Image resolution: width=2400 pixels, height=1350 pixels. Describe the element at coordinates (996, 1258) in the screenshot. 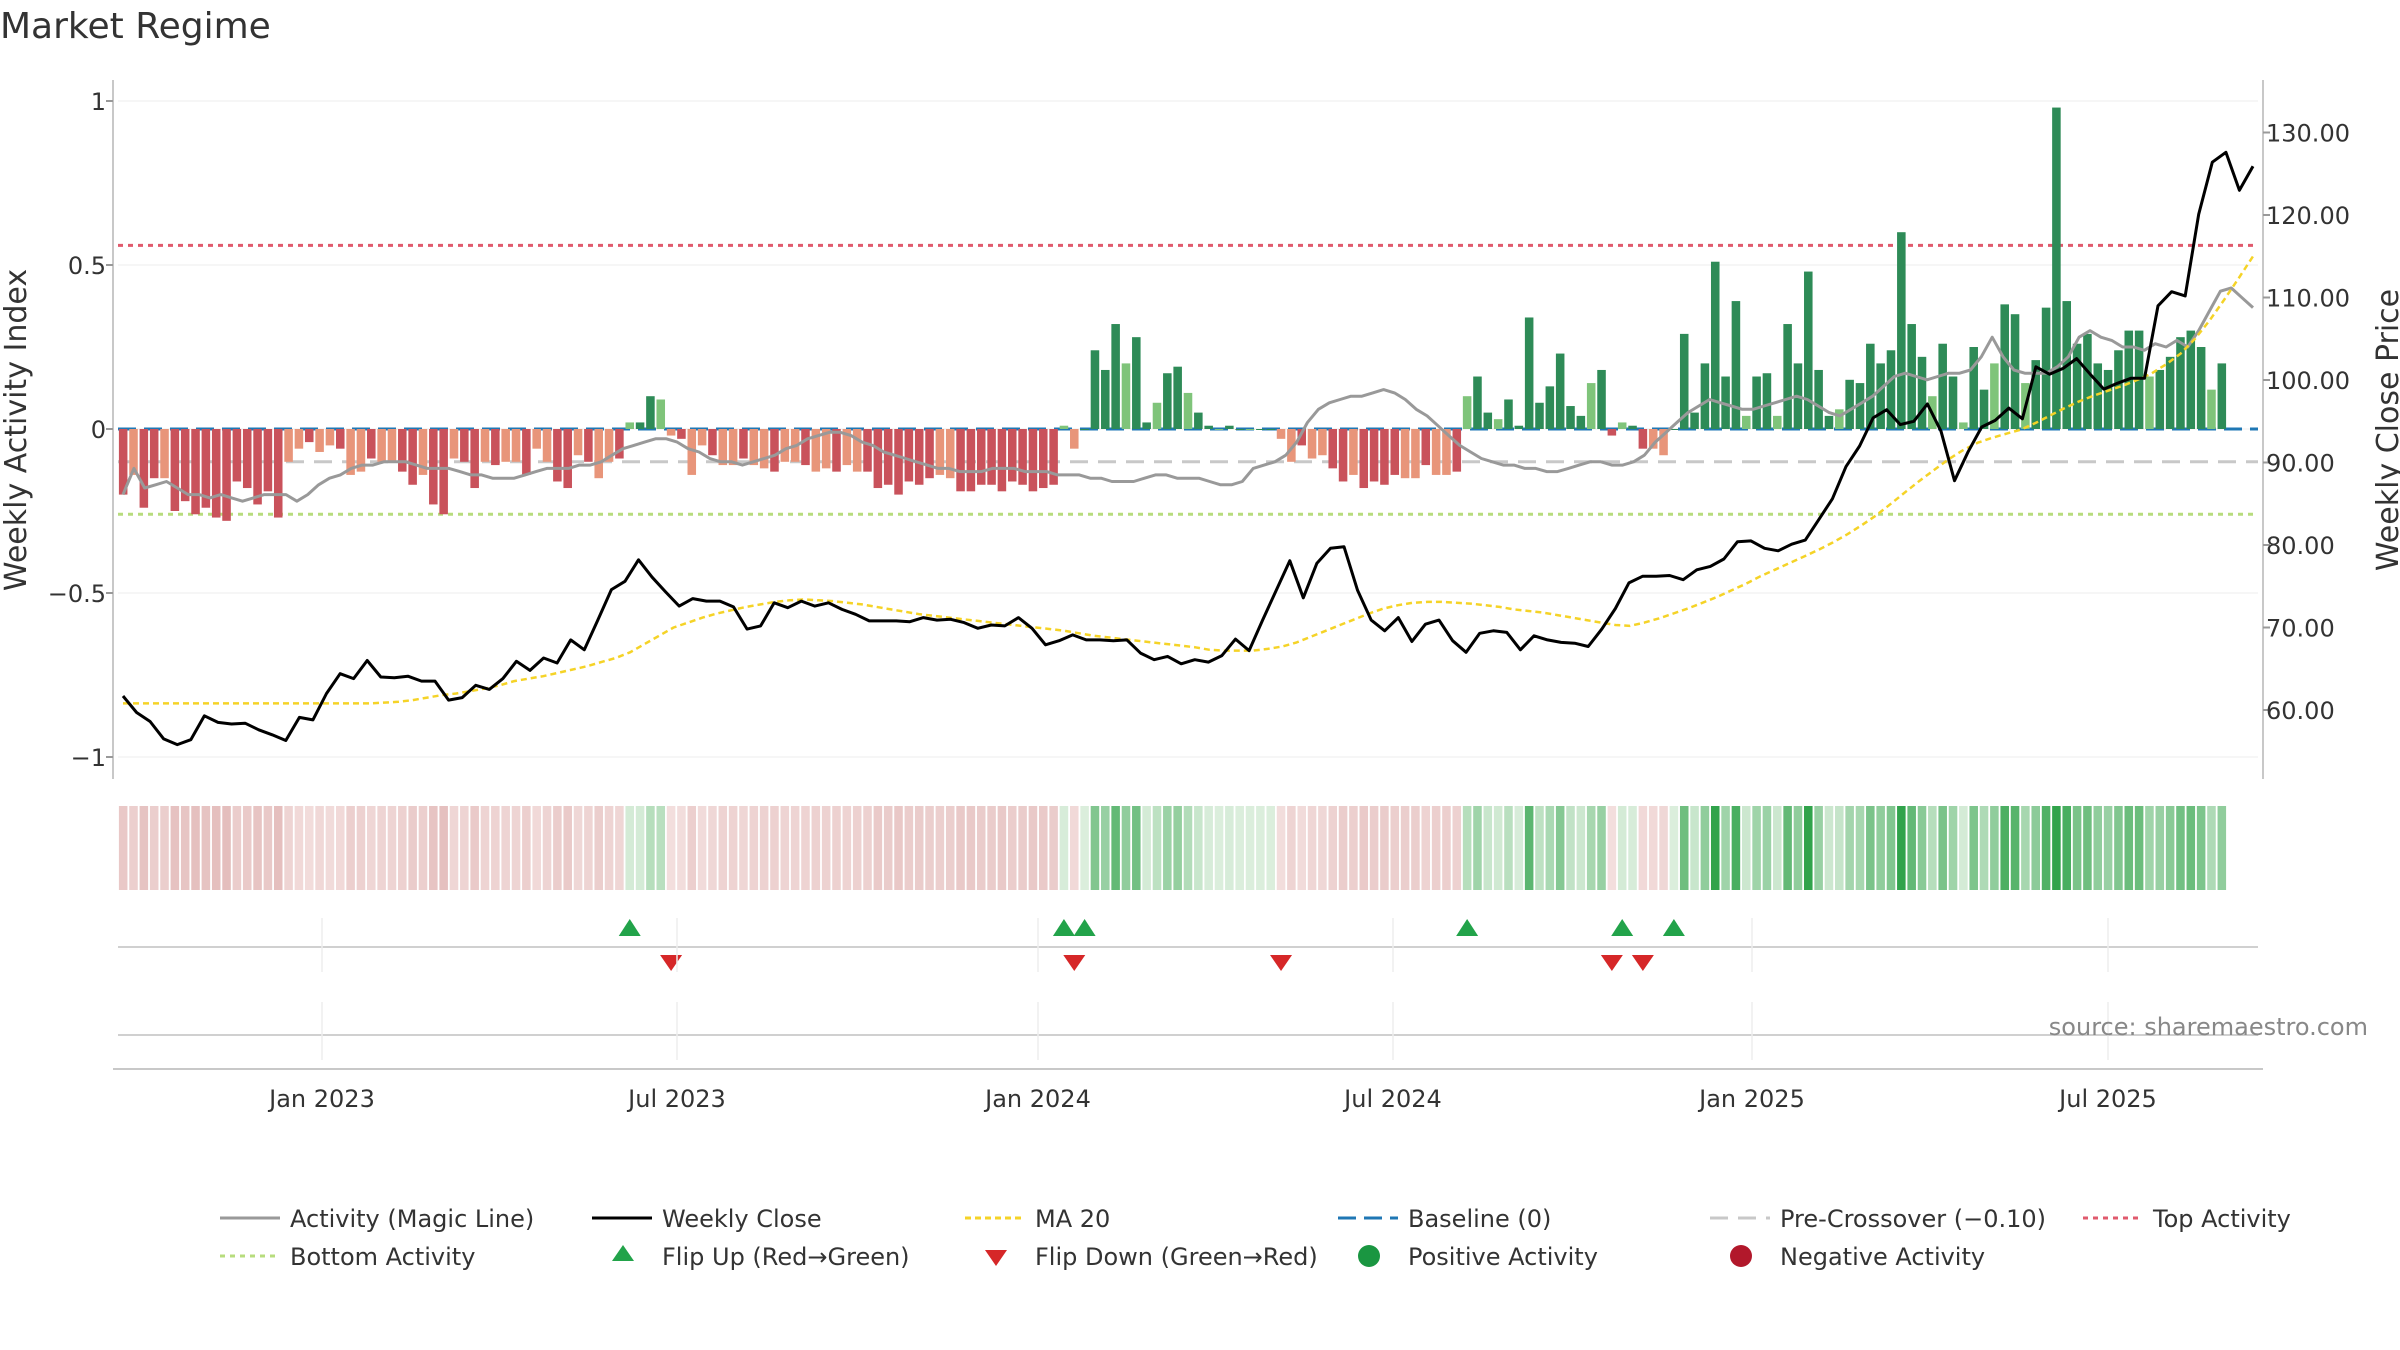

I see `flip-down-icon` at that location.